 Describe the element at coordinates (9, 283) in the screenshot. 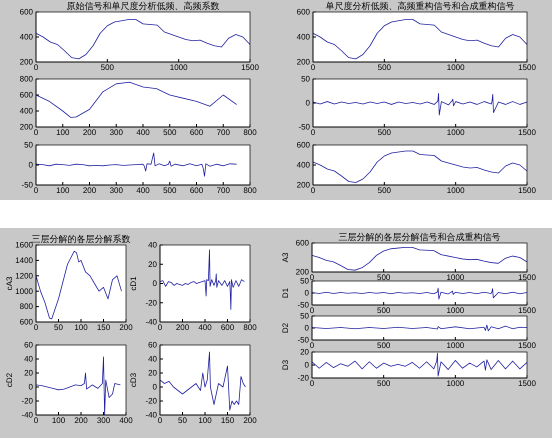

I see `y-axis-title: cA3` at that location.